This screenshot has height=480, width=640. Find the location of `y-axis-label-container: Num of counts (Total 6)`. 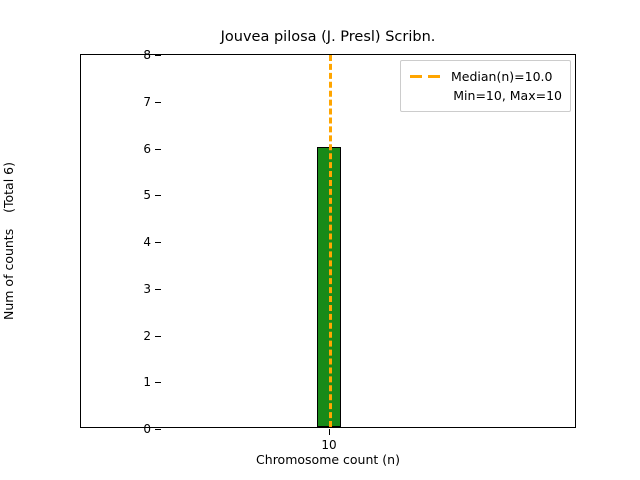

y-axis-label-container: Num of counts (Total 6) is located at coordinates (9, 241).